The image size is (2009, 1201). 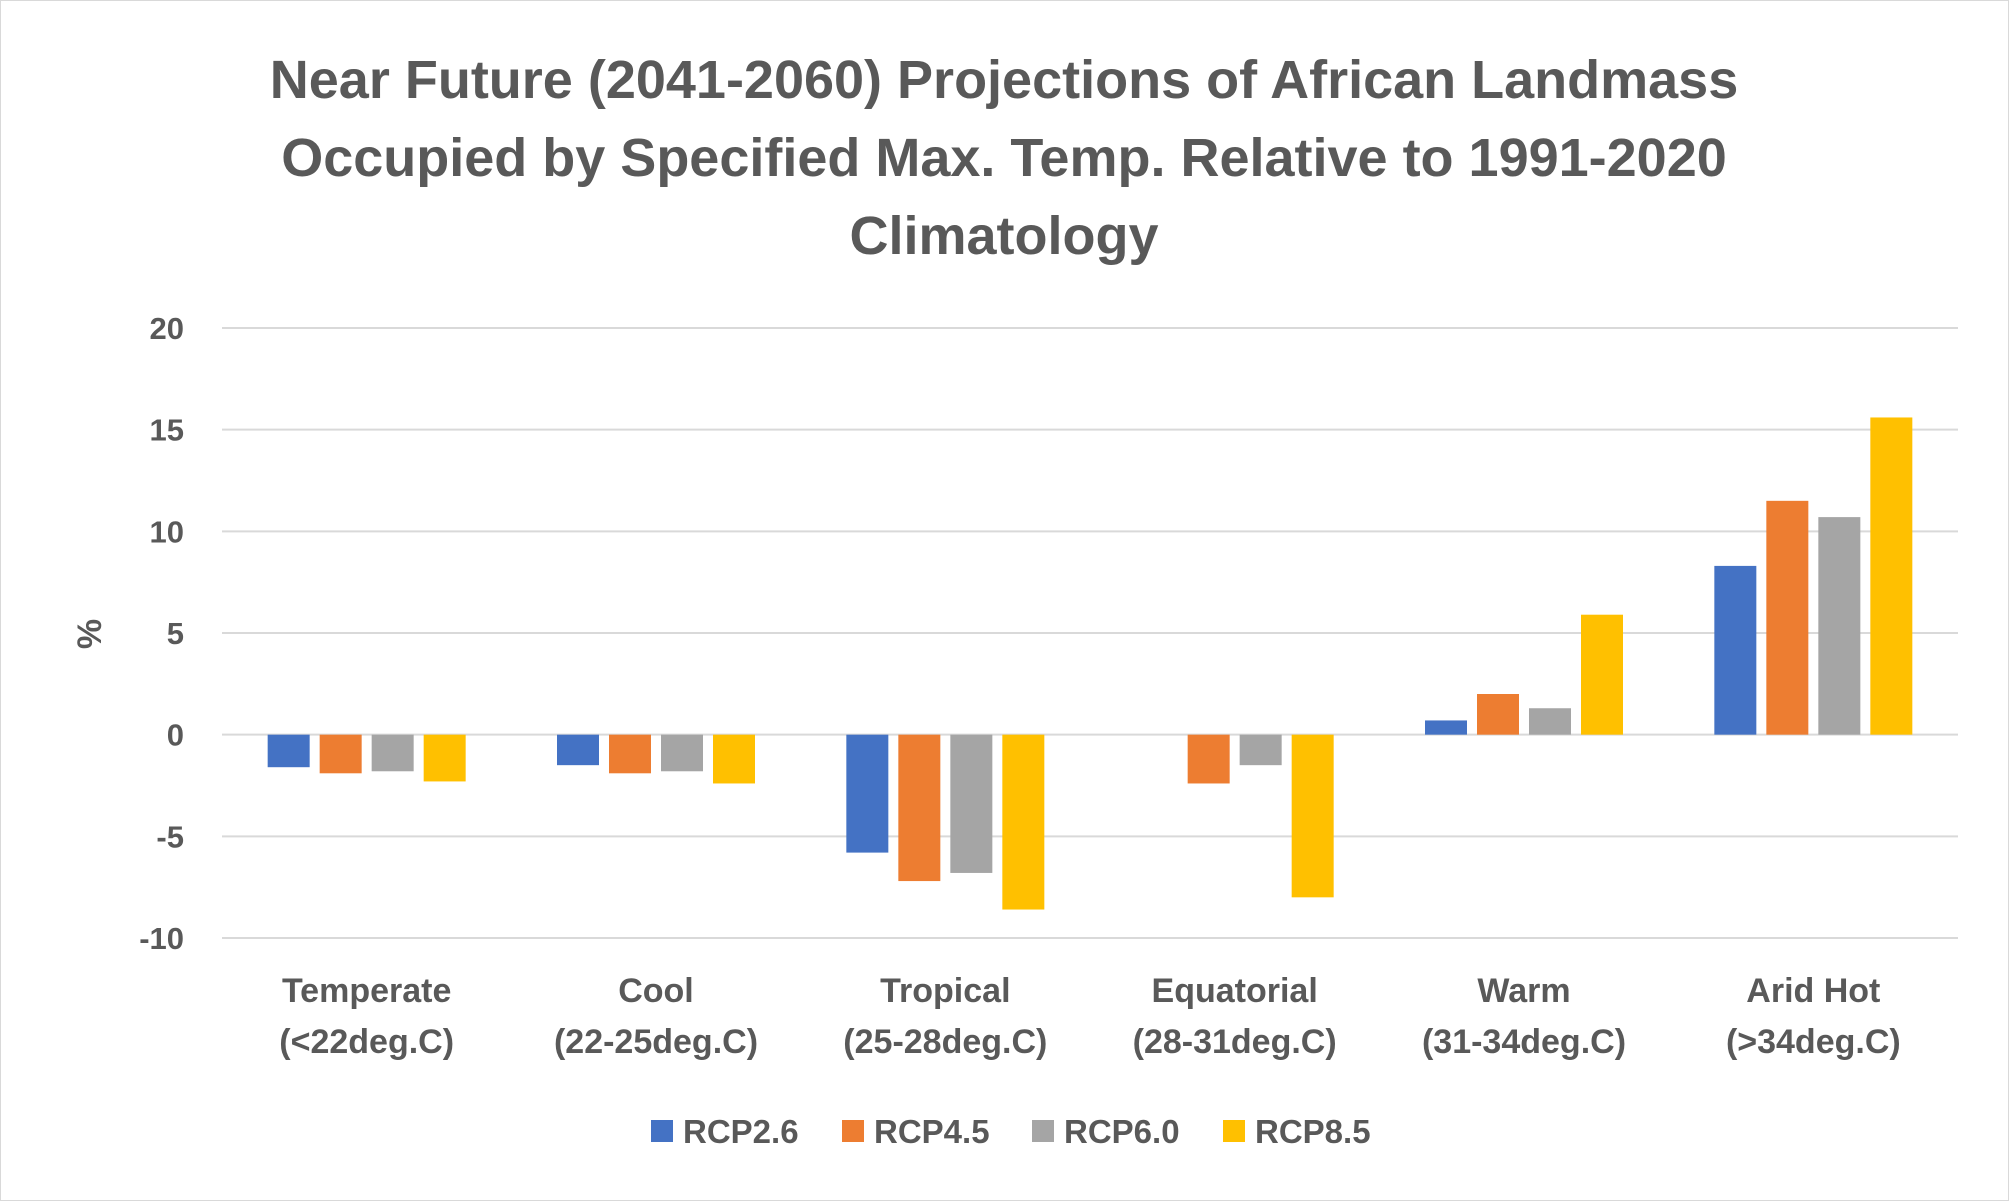 What do you see at coordinates (1523, 991) in the screenshot?
I see `x-category-label: Warm` at bounding box center [1523, 991].